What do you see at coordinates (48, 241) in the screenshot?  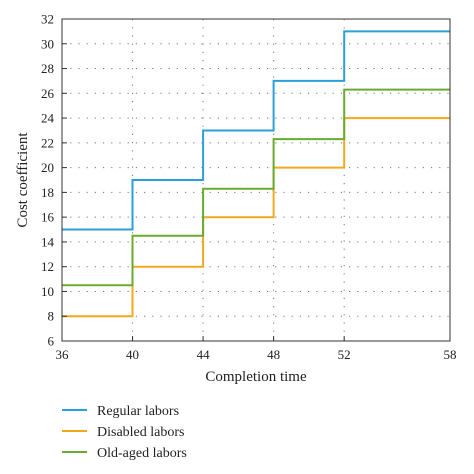 I see `y-tick-label: 14` at bounding box center [48, 241].